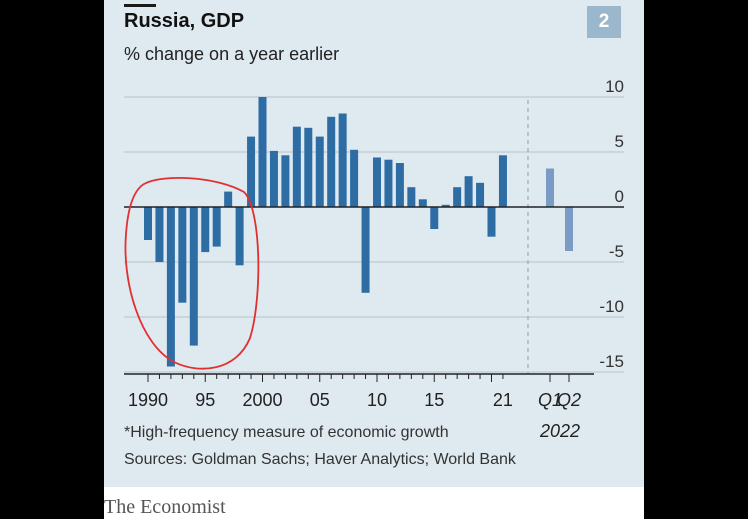 The height and width of the screenshot is (519, 748). Describe the element at coordinates (619, 196) in the screenshot. I see `y-tick-label: 0` at that location.